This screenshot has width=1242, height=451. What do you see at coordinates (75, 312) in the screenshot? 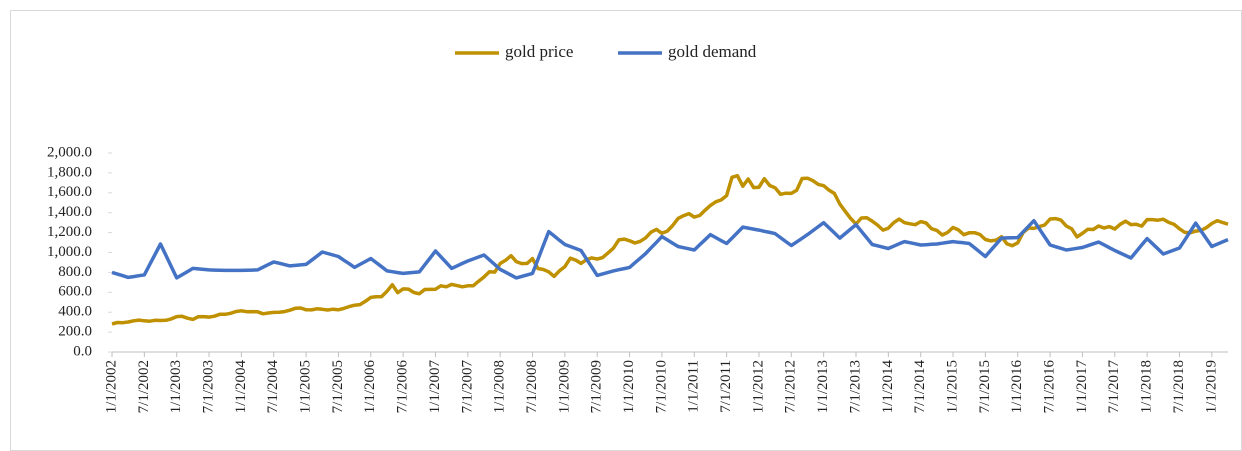
I see `y-tick-label: 400.0` at bounding box center [75, 312].